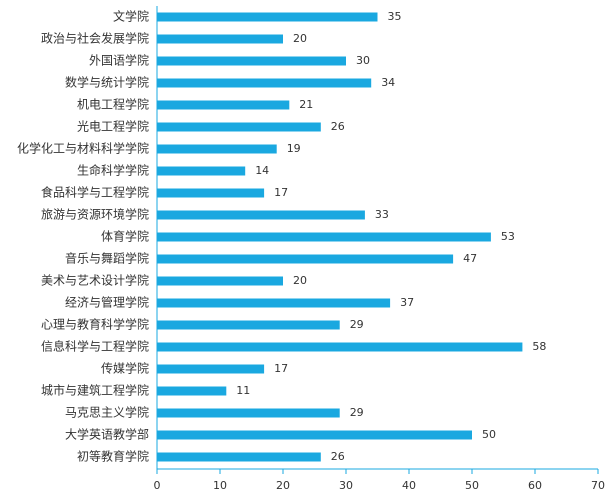 This screenshot has width=614, height=502. What do you see at coordinates (470, 258) in the screenshot?
I see `data-label: 47` at bounding box center [470, 258].